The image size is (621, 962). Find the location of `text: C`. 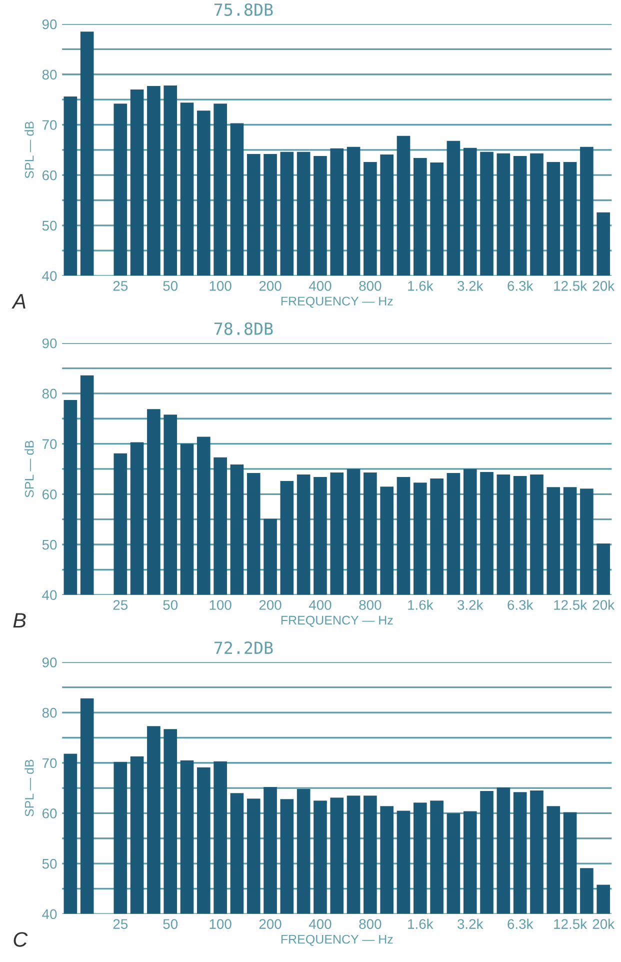

text: C is located at coordinates (21, 939).